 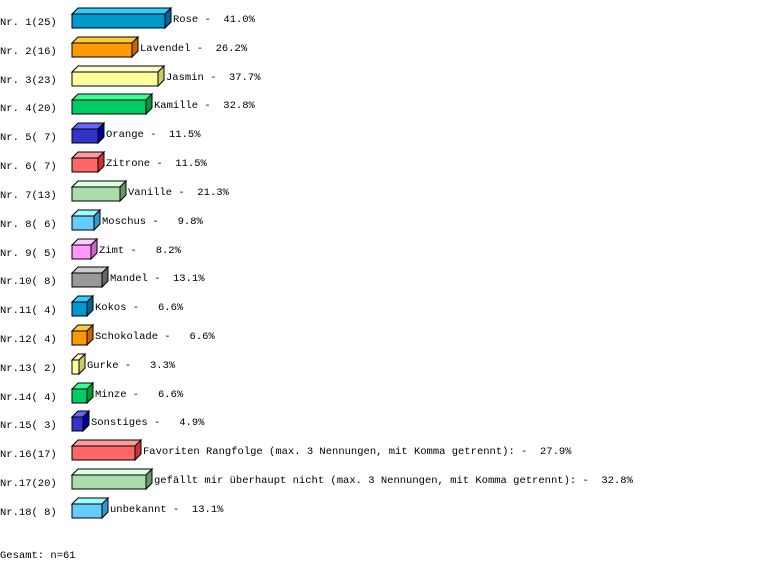 I want to click on bar-value-label: Schokolade - 6.6%, so click(x=155, y=337).